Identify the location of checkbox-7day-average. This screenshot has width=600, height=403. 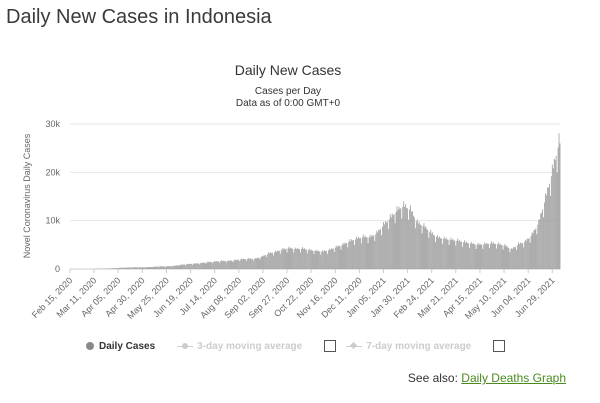
(499, 346).